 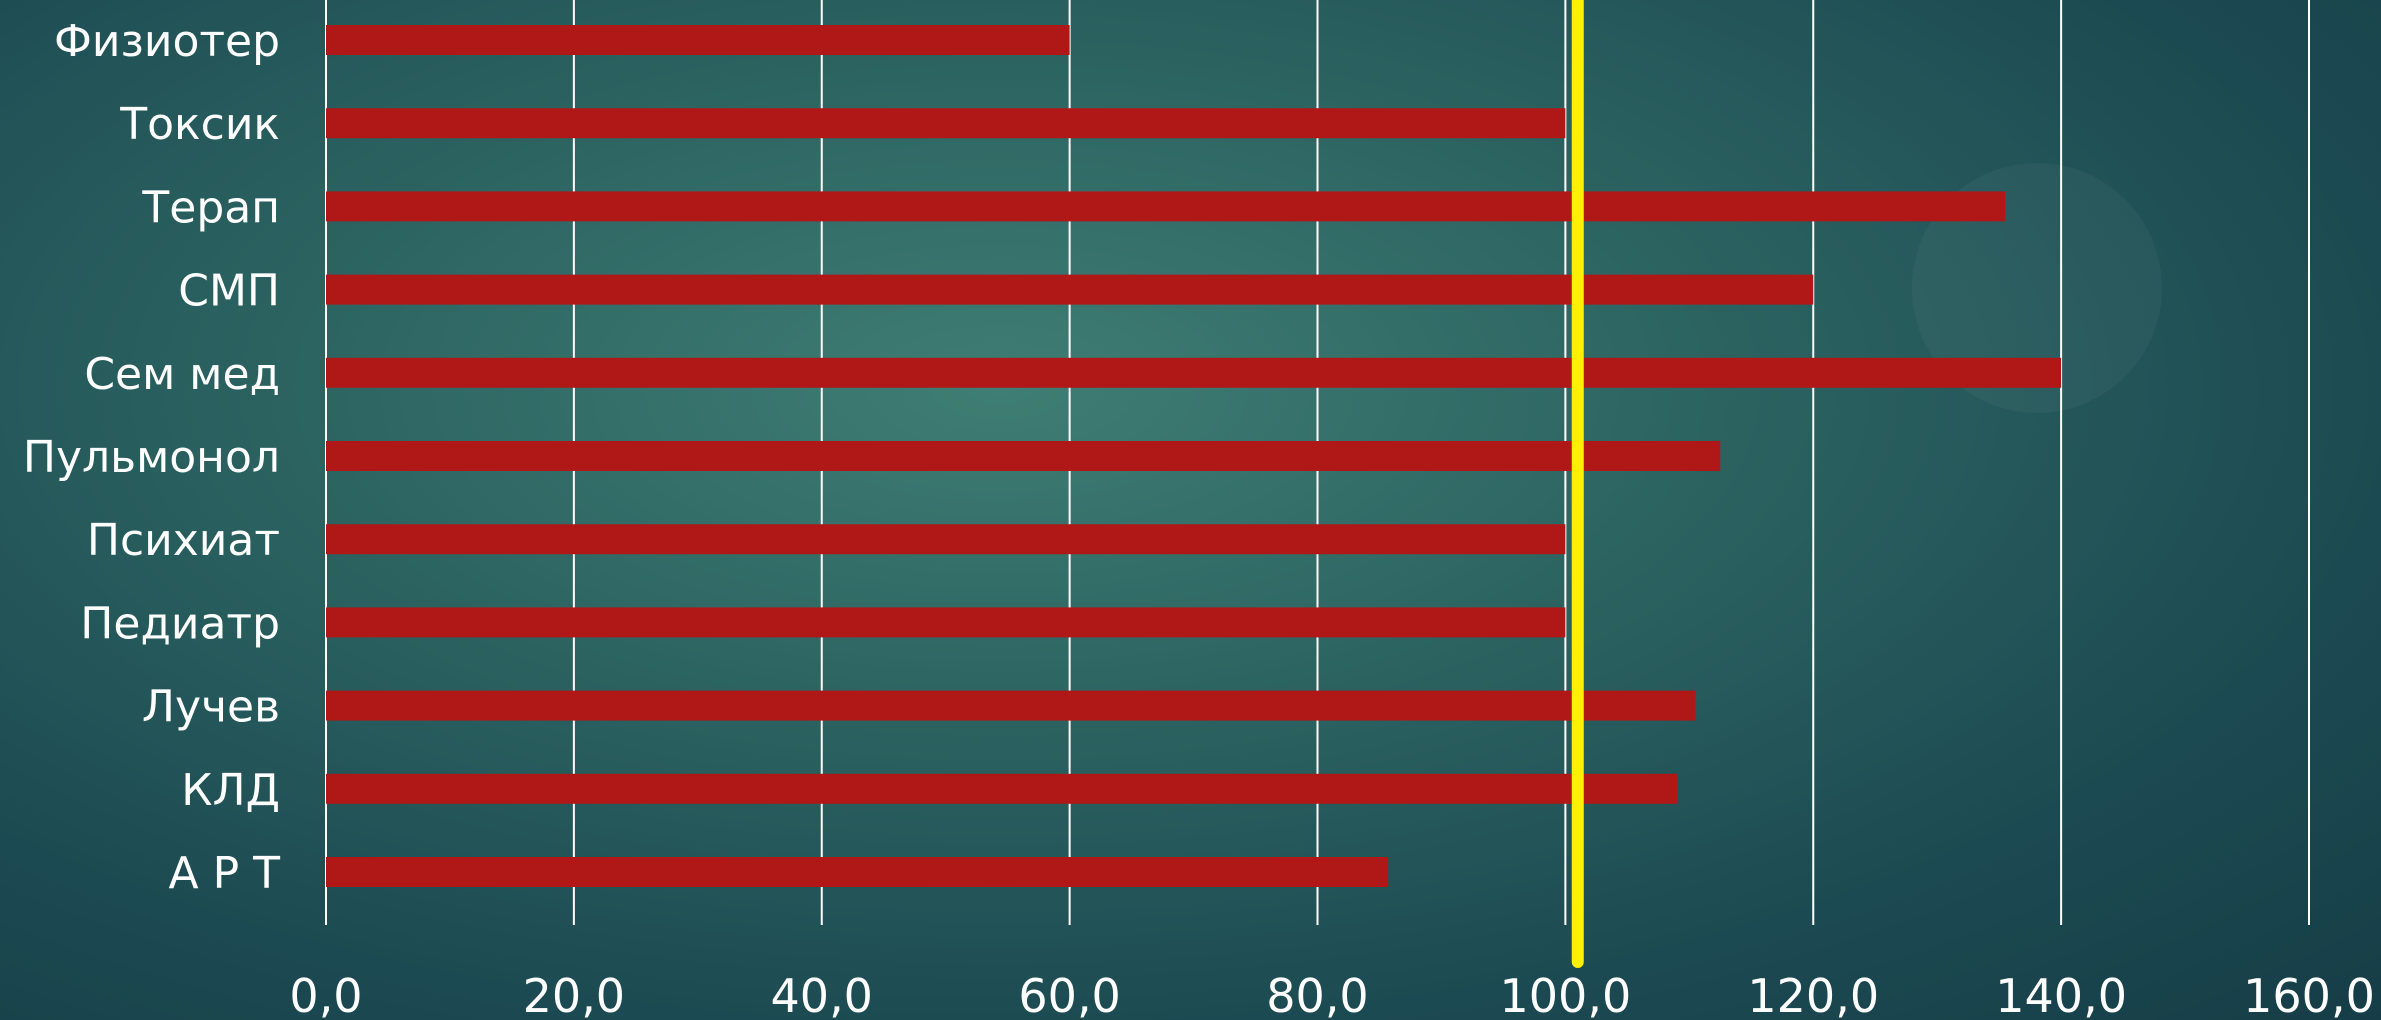 I want to click on category-label: Сем мед, so click(x=182, y=374).